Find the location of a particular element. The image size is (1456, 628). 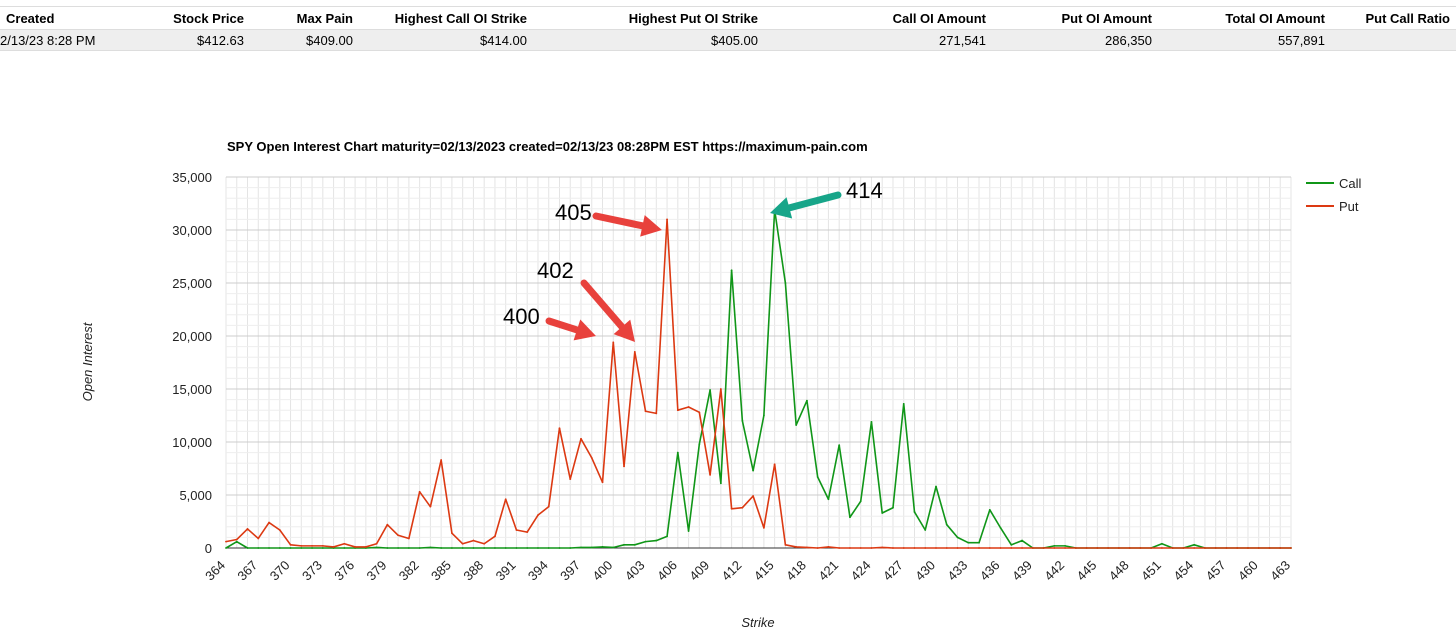

x-tick-label: 406 is located at coordinates (667, 571).